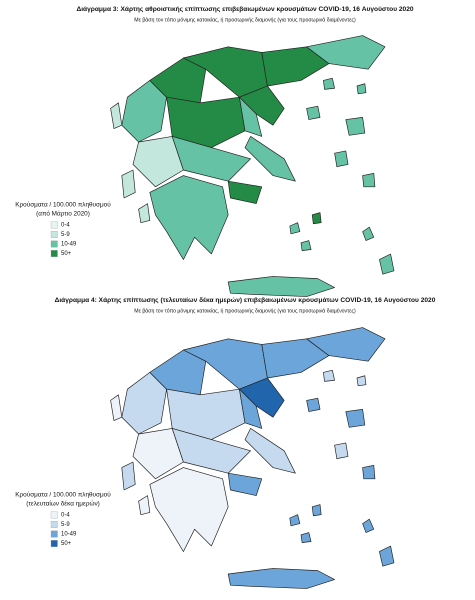 The height and width of the screenshot is (600, 475). I want to click on legend-title: (από Μάρτιο 2020), so click(63, 214).